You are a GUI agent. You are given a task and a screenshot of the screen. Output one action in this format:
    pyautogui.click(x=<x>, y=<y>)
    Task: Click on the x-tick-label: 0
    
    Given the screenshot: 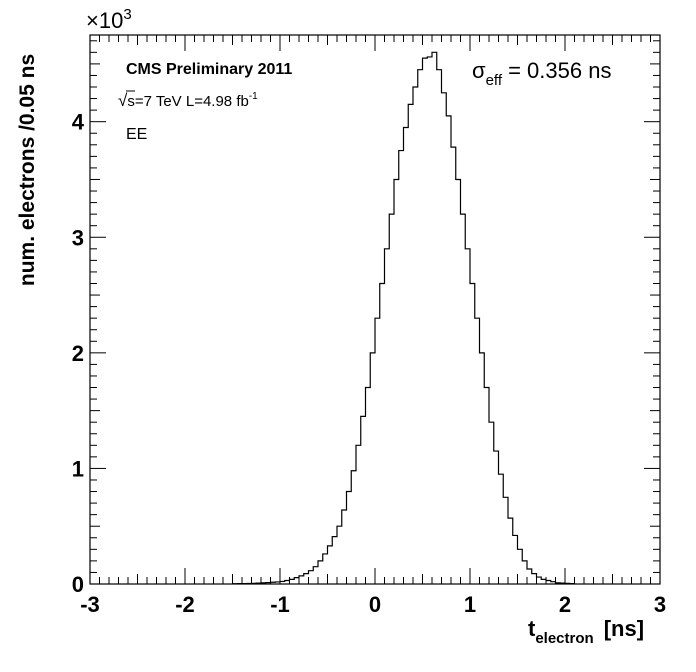 What is the action you would take?
    pyautogui.click(x=375, y=604)
    